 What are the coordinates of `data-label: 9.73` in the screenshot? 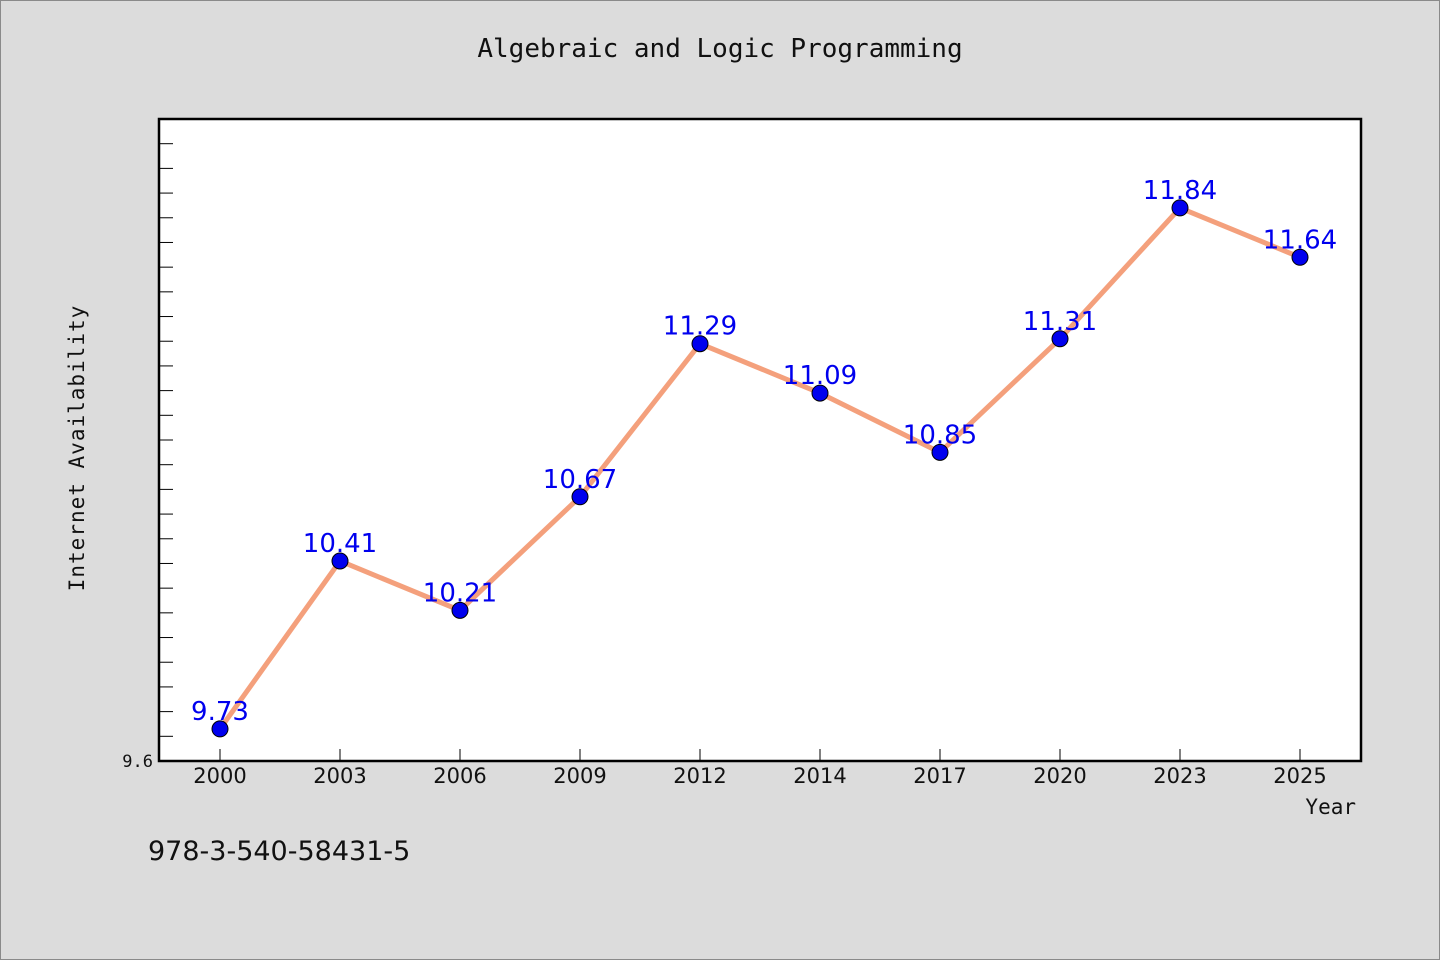 It's located at (220, 712).